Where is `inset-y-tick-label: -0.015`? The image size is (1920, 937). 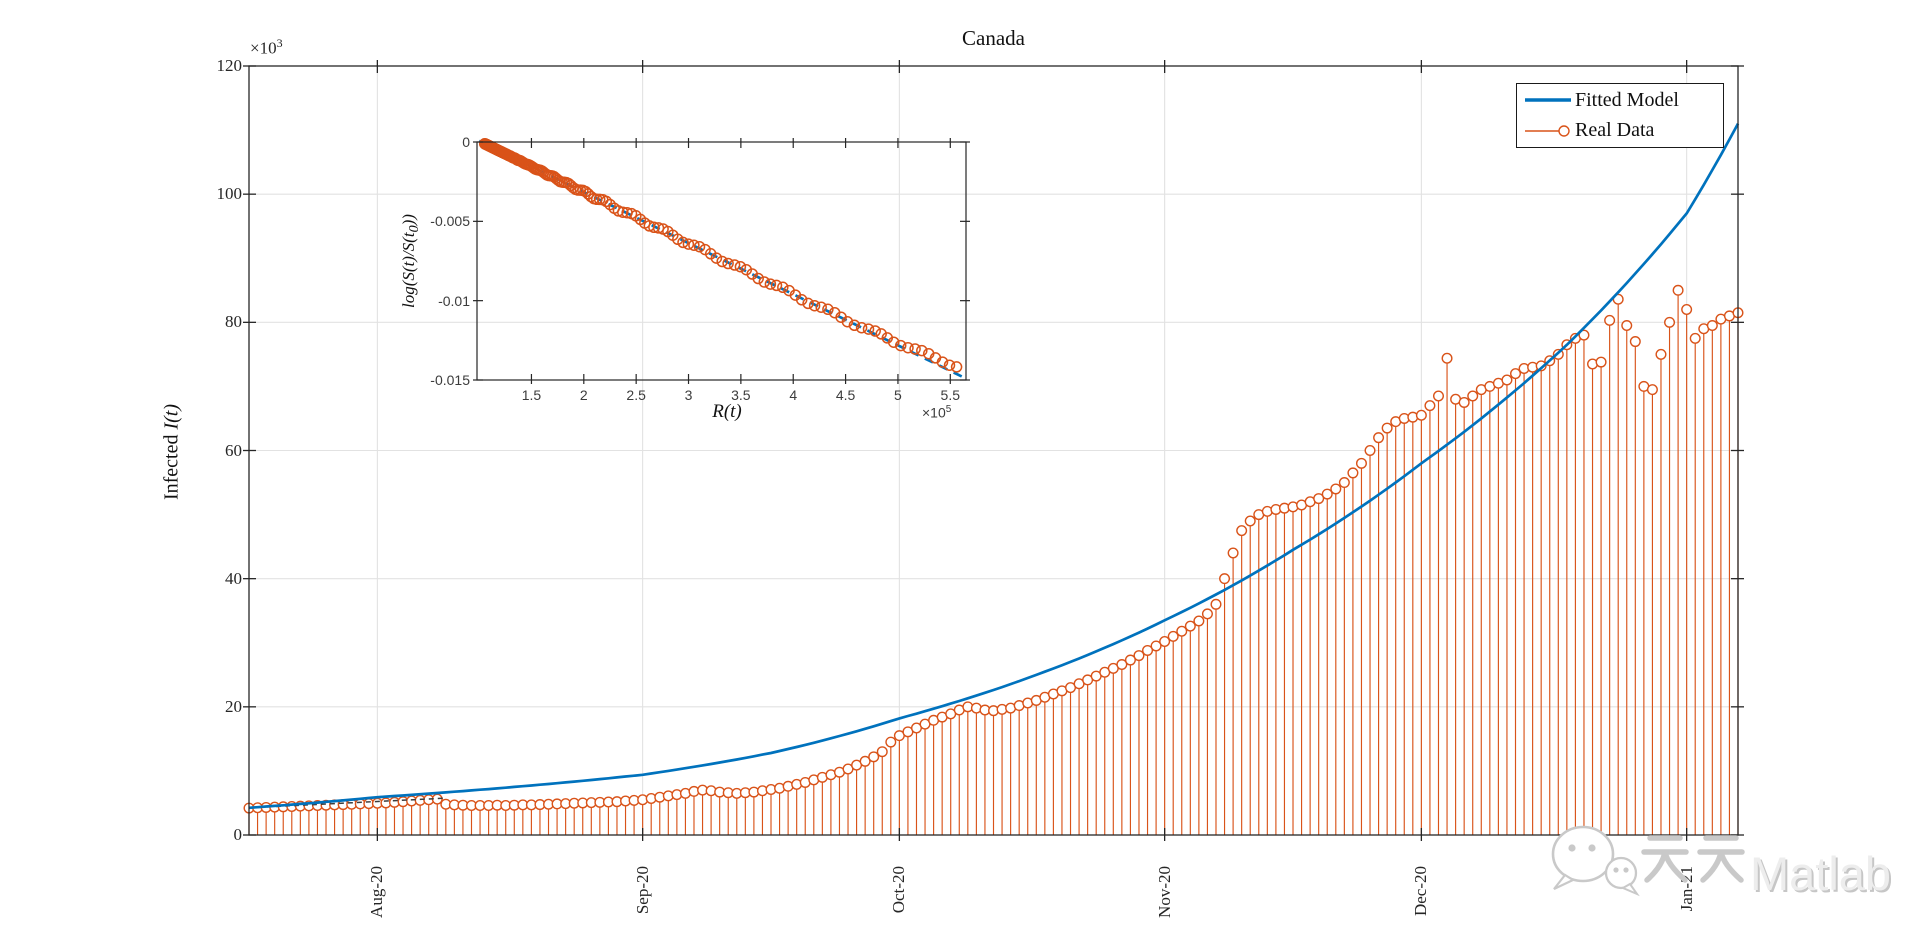
inset-y-tick-label: -0.015 is located at coordinates (450, 380).